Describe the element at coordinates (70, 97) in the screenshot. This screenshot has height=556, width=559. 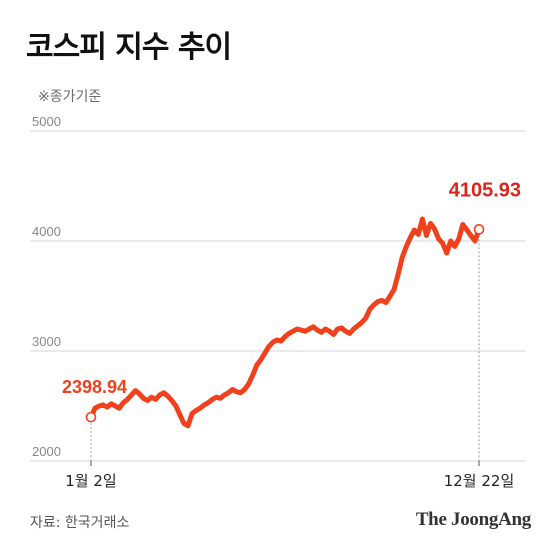
I see `chart-subtitle: ※종가기준` at that location.